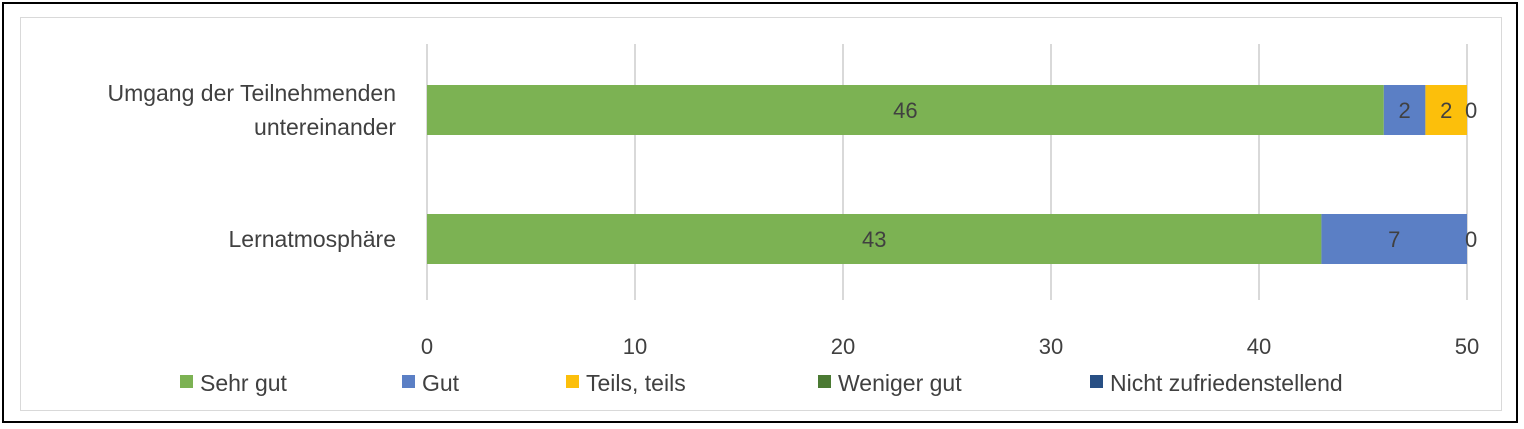 The height and width of the screenshot is (429, 1524). What do you see at coordinates (900, 383) in the screenshot?
I see `legend-label: Weniger gut` at bounding box center [900, 383].